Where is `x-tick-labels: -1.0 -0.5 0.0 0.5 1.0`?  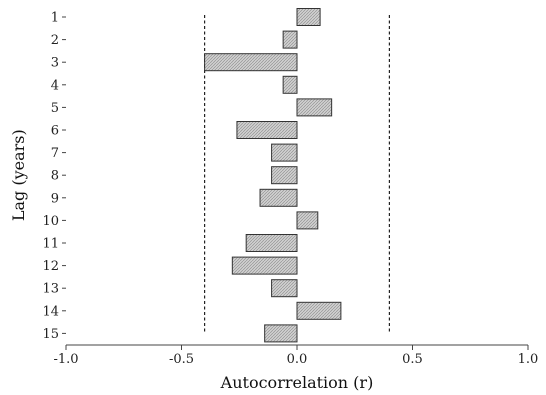
x-tick-labels: -1.0 -0.5 0.0 0.5 1.0 is located at coordinates (295, 356).